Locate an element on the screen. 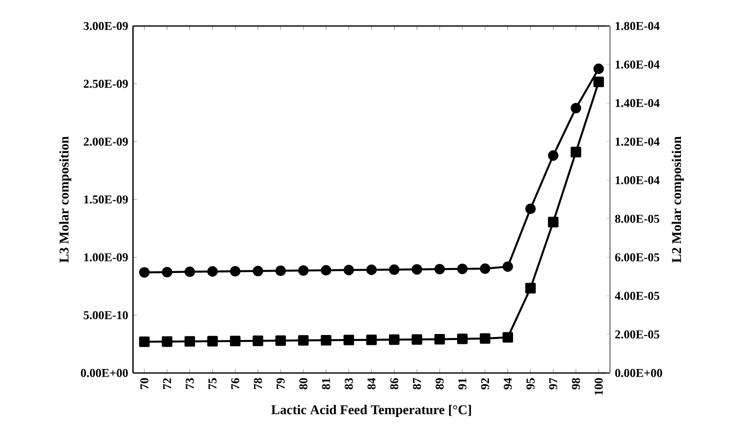 The width and height of the screenshot is (735, 443). y2-tick-label: 6.00E-05 is located at coordinates (637, 257).